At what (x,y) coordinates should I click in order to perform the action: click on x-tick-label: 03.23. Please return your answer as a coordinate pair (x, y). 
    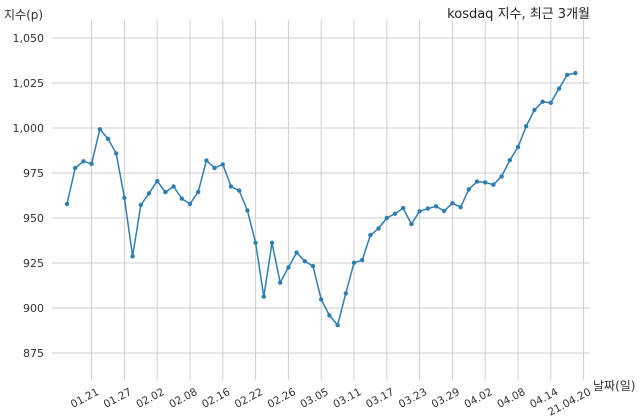
    Looking at the image, I should click on (413, 398).